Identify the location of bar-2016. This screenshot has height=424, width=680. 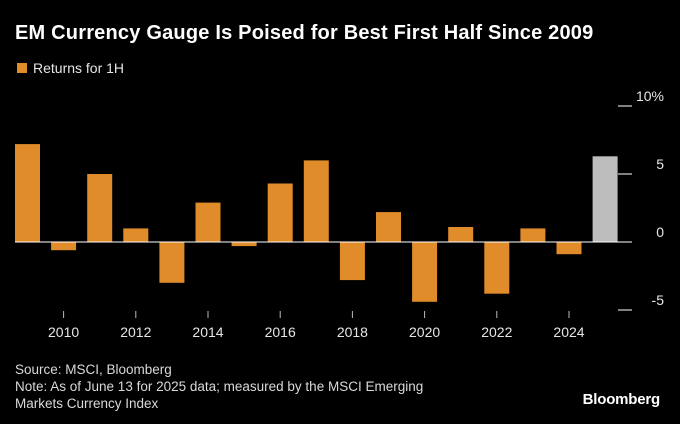
(280, 212).